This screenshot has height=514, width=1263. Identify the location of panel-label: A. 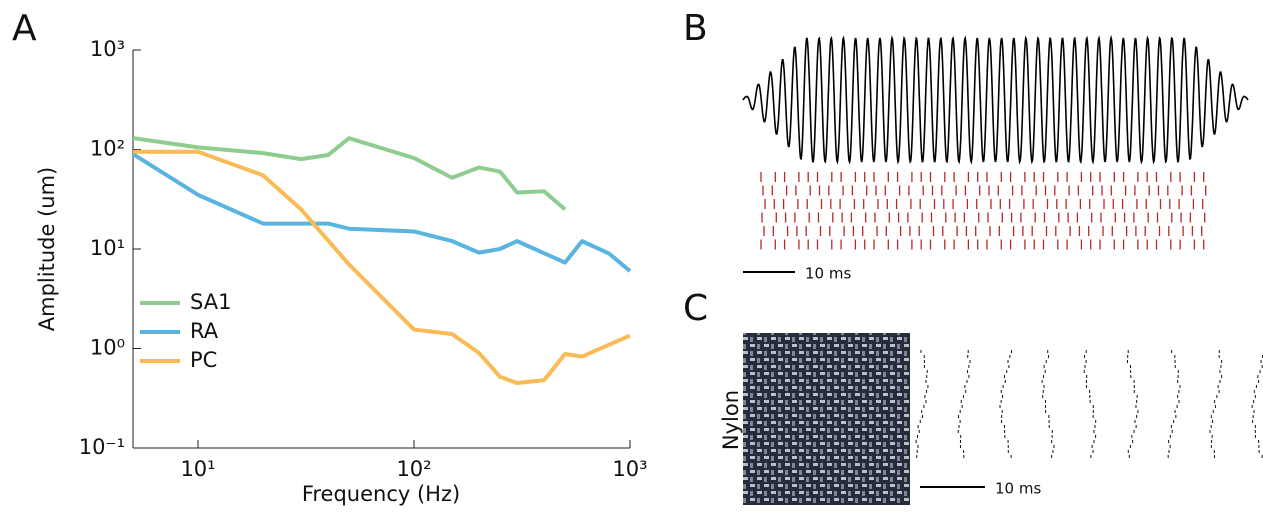
(24, 28).